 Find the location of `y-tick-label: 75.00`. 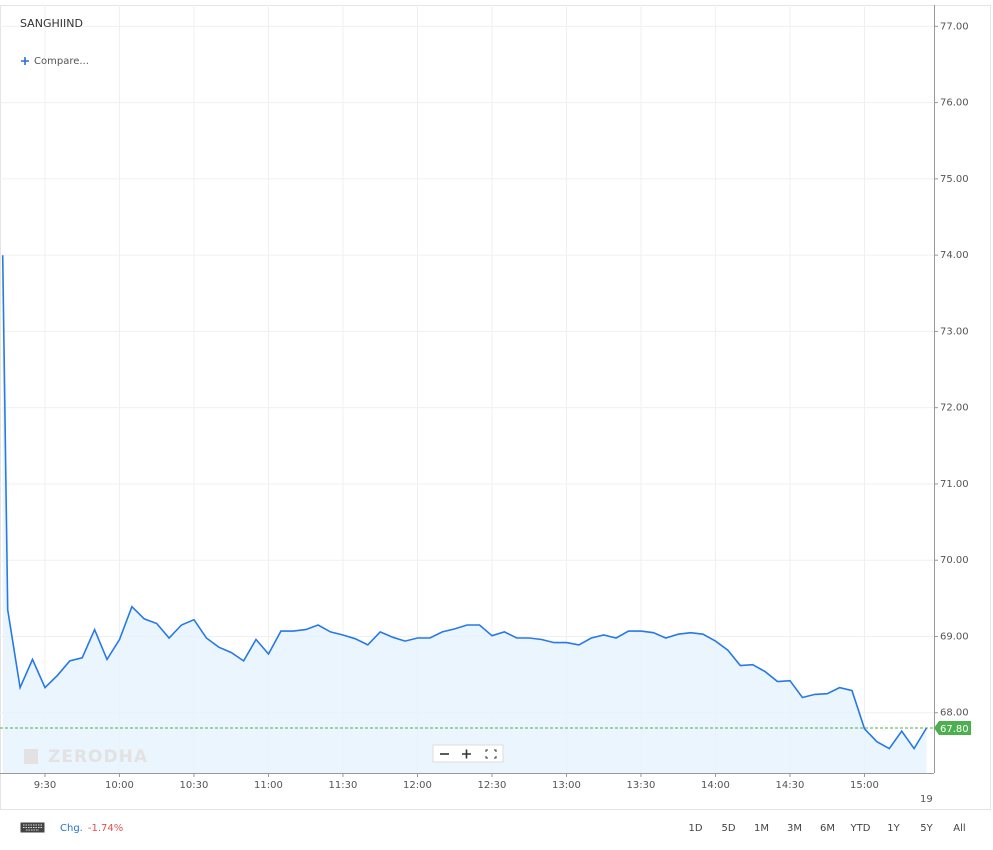

y-tick-label: 75.00 is located at coordinates (954, 179).